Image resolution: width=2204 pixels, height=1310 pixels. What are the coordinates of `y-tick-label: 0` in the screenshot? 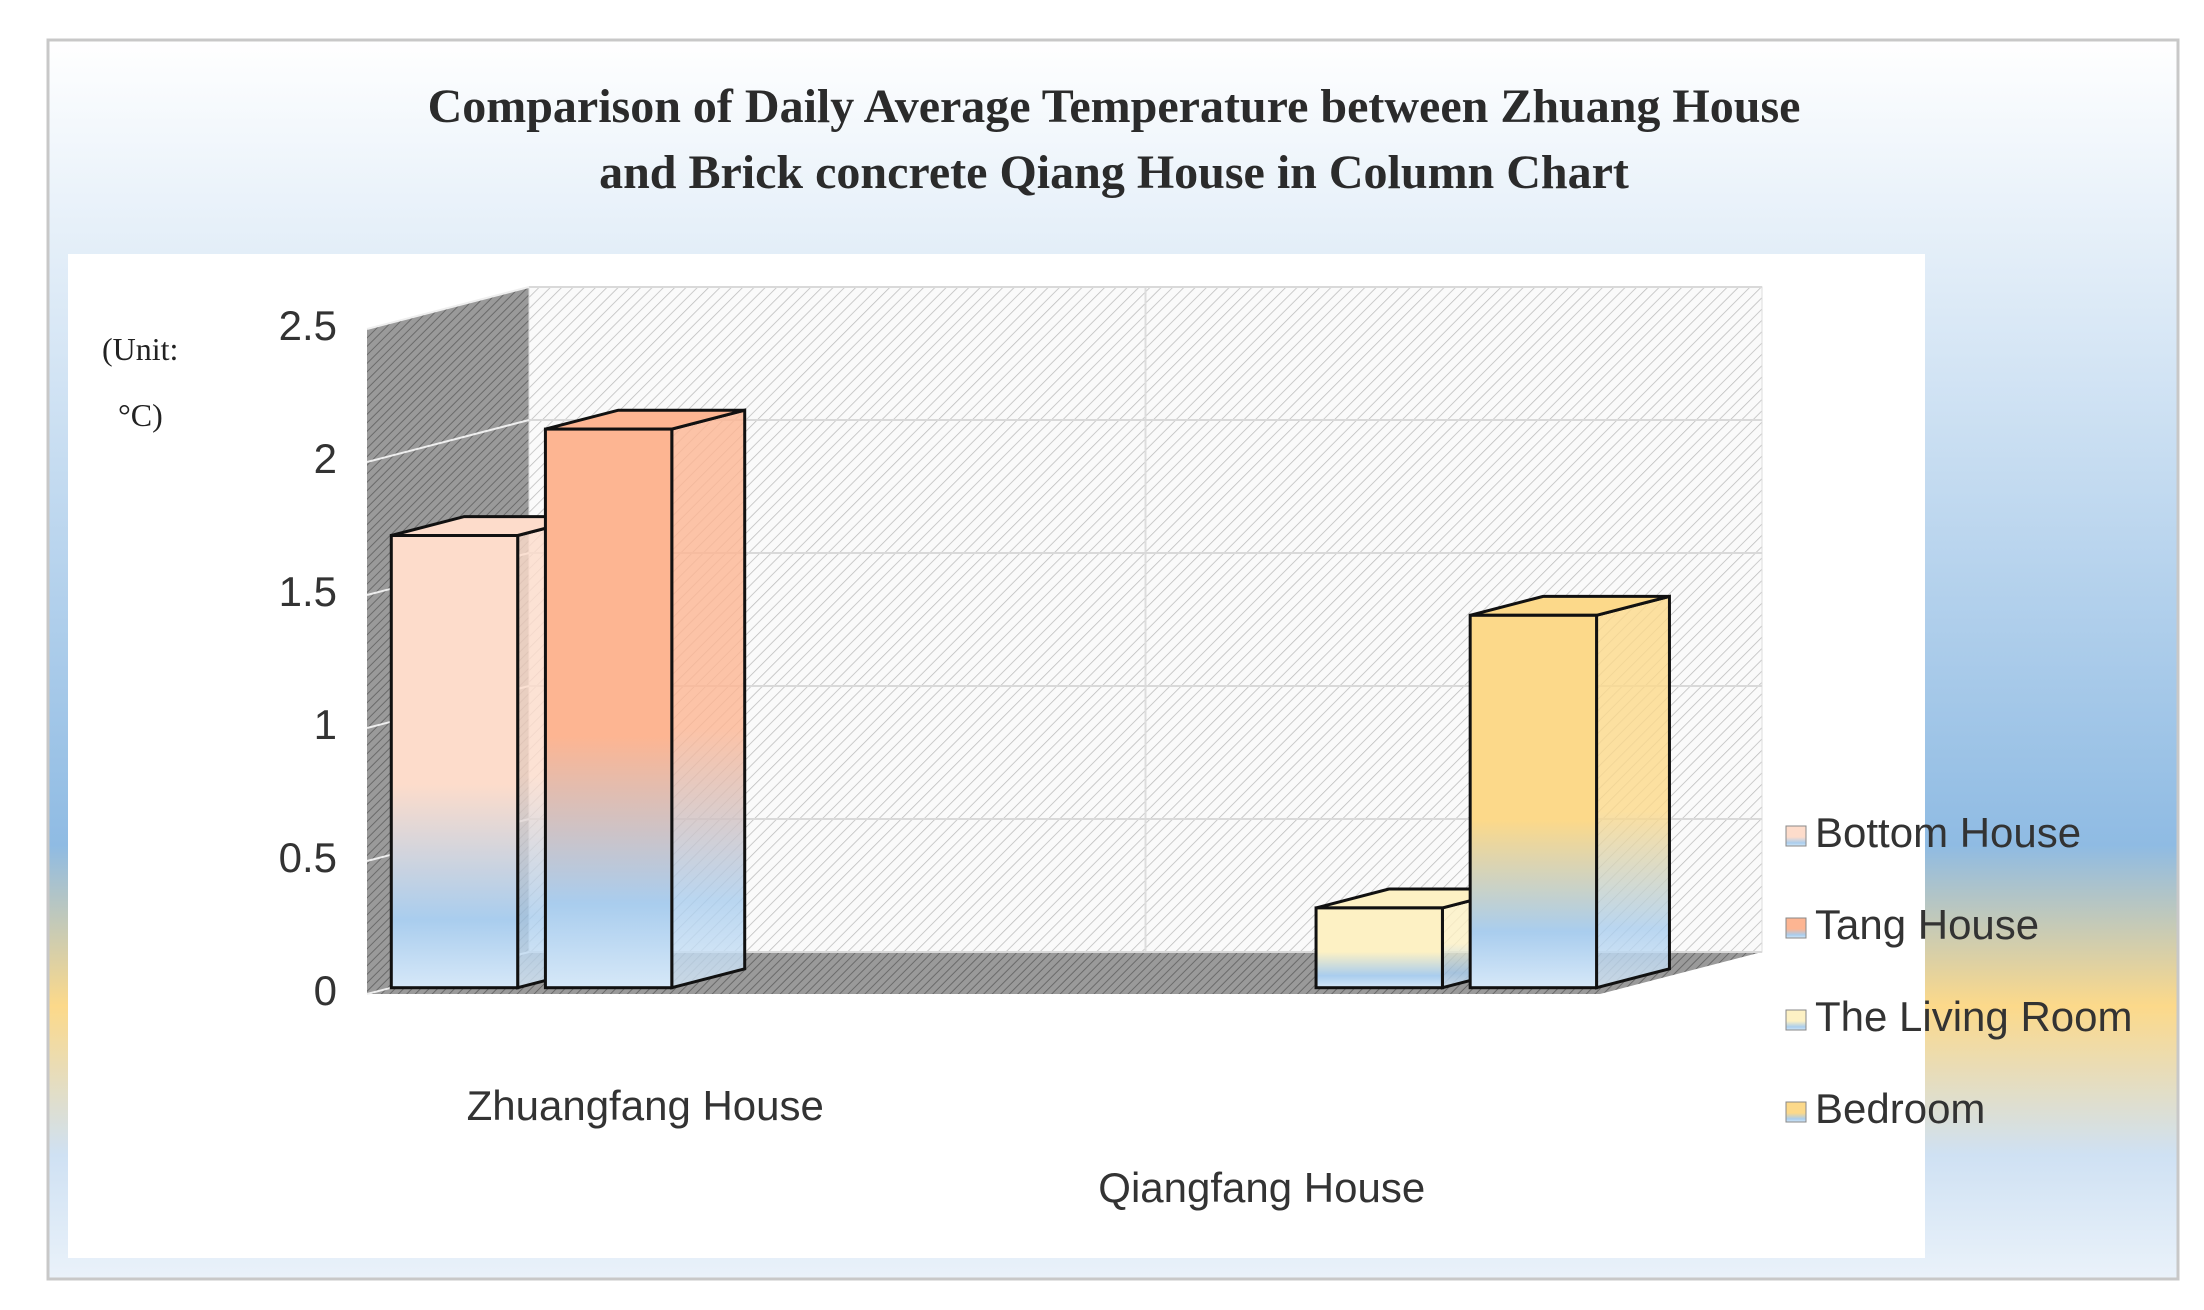 It's located at (325, 990).